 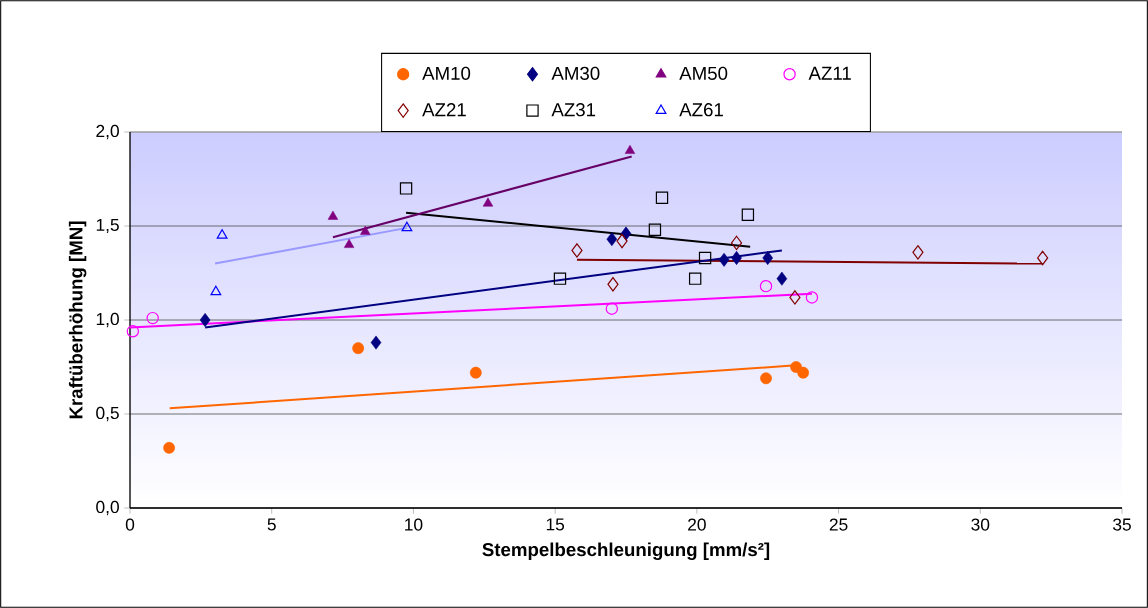 I want to click on legend-label: AZ31, so click(x=573, y=110).